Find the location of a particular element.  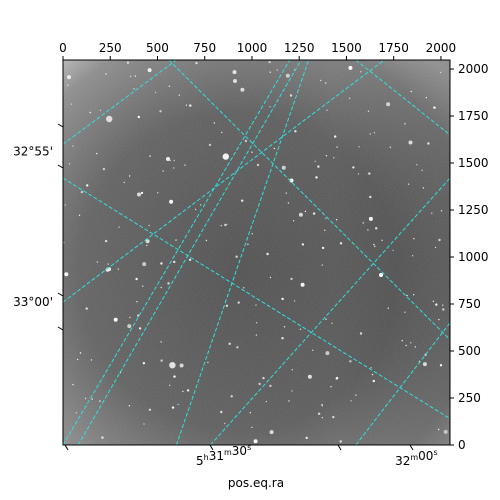

y-tick-label: 250 is located at coordinates (469, 398).